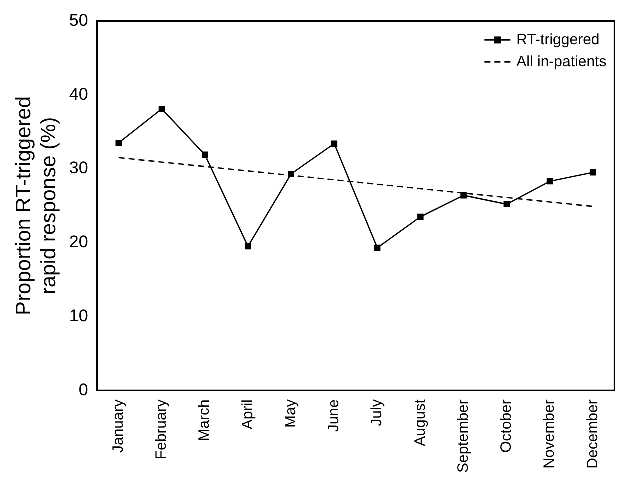 The height and width of the screenshot is (484, 628). I want to click on x-tick-label: December, so click(593, 434).